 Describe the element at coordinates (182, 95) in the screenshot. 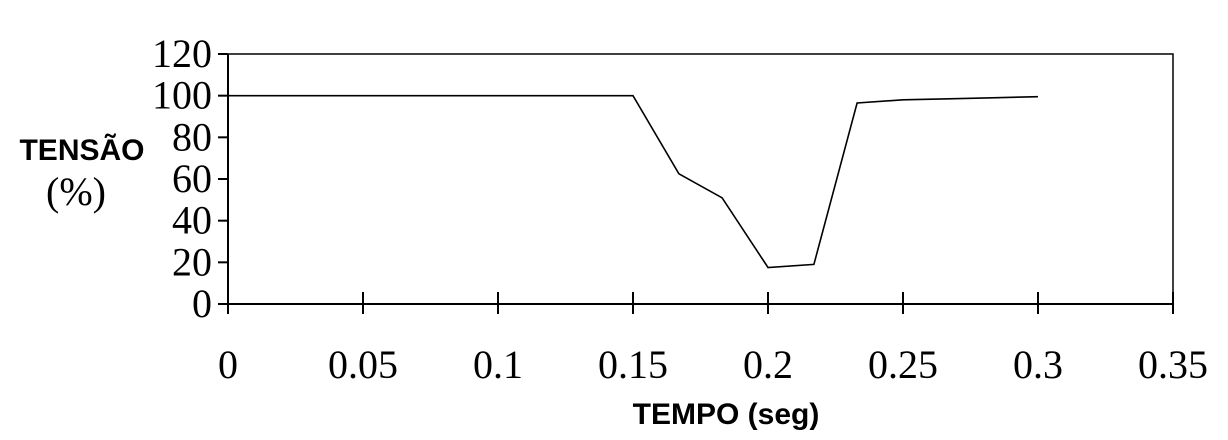

I see `y-tick-label: 100` at that location.